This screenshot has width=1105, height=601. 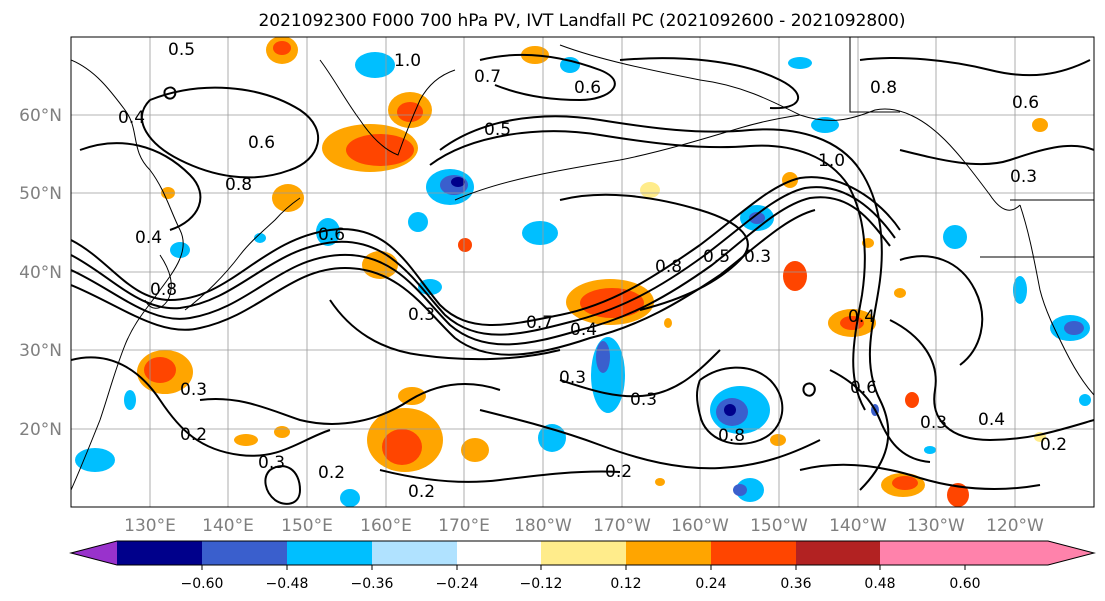 What do you see at coordinates (202, 584) in the screenshot?
I see `colorbar-tick-label: −0.60` at bounding box center [202, 584].